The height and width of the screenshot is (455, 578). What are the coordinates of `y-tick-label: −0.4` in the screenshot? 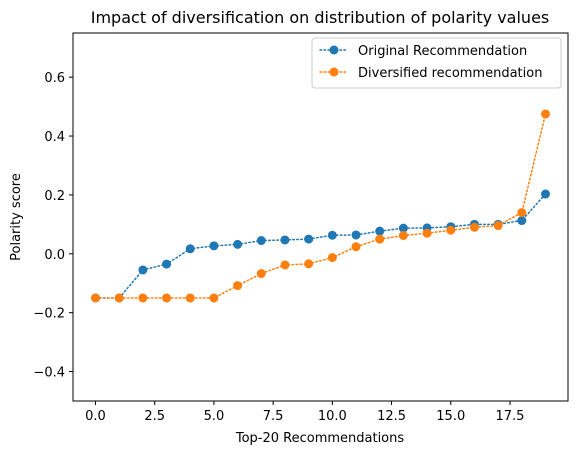 It's located at (49, 373).